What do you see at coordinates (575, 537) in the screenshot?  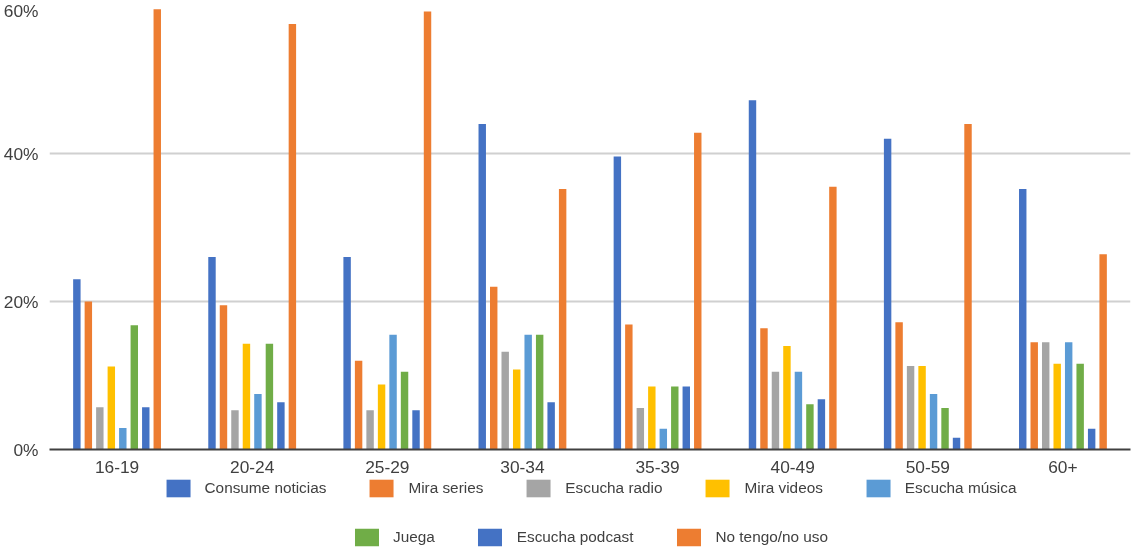 I see `legend-label: Escucha podcast` at bounding box center [575, 537].